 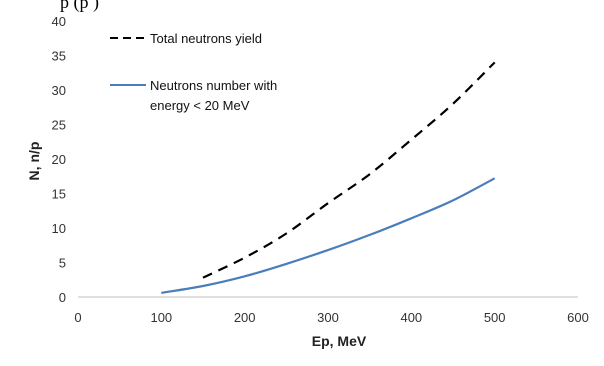 I want to click on legend-label-low-energy-line1: Neutrons number with, so click(x=213, y=85).